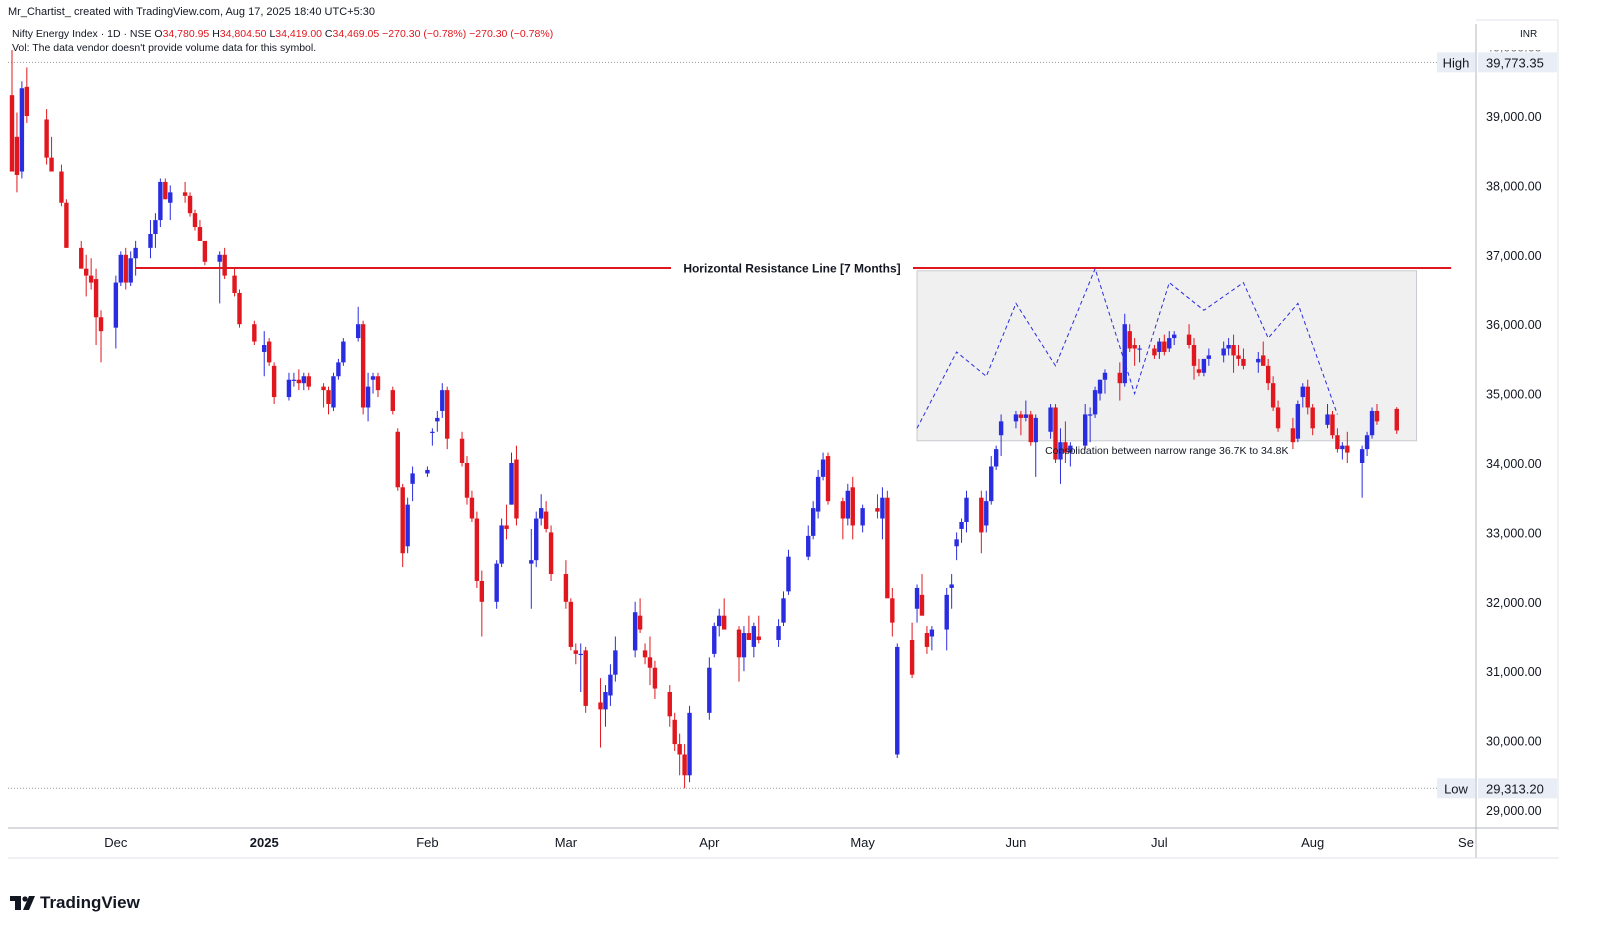 Image resolution: width=1600 pixels, height=927 pixels. What do you see at coordinates (1167, 356) in the screenshot?
I see `consolidation-rect` at bounding box center [1167, 356].